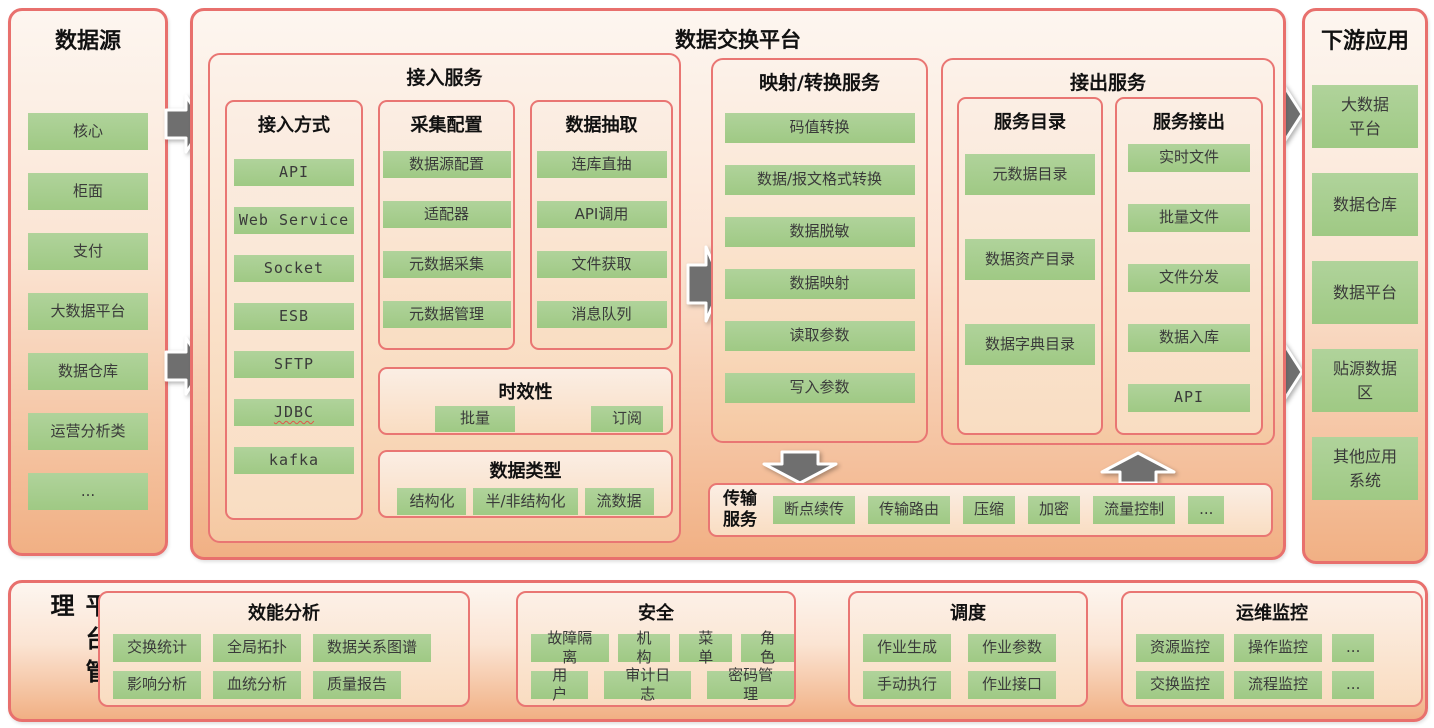 This screenshot has width=1434, height=728. What do you see at coordinates (525, 484) in the screenshot?
I see `datatype-box: 数据类型 结构化 半/非结构化 流数据` at bounding box center [525, 484].